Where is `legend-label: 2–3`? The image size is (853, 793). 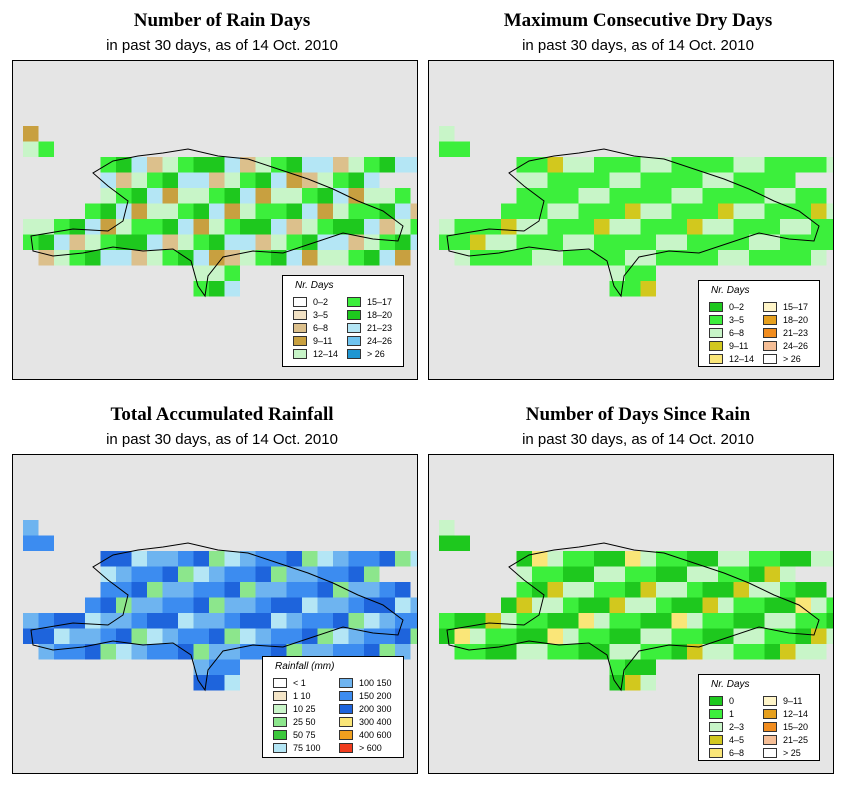
legend-label: 2–3 is located at coordinates (737, 727).